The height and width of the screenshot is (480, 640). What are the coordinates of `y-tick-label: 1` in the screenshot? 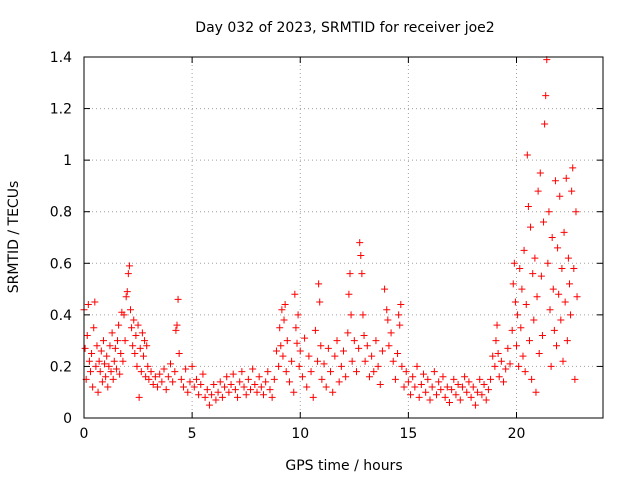 It's located at (67, 161).